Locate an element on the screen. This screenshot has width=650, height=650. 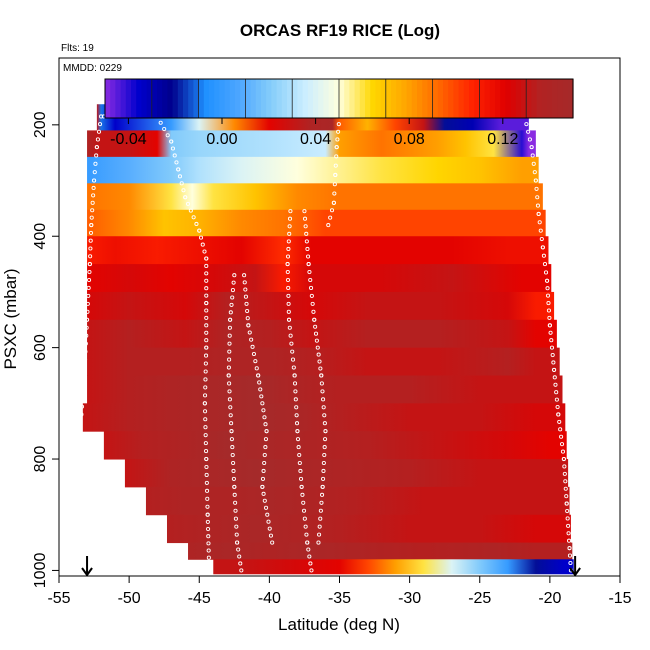
colorbar-tick-label: -0.04 is located at coordinates (128, 139).